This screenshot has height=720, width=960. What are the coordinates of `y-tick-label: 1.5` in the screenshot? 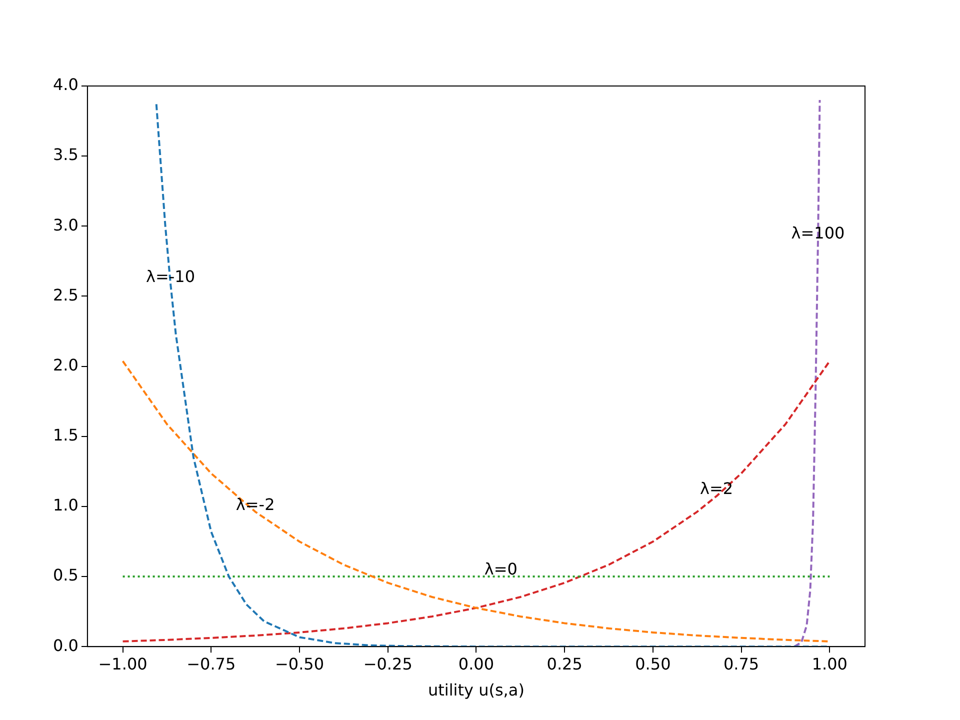 It's located at (65, 435).